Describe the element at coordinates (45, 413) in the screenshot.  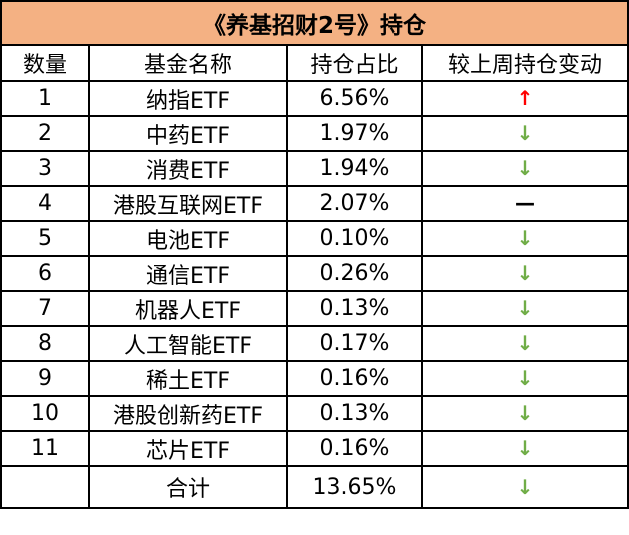
I see `row-num: 10` at that location.